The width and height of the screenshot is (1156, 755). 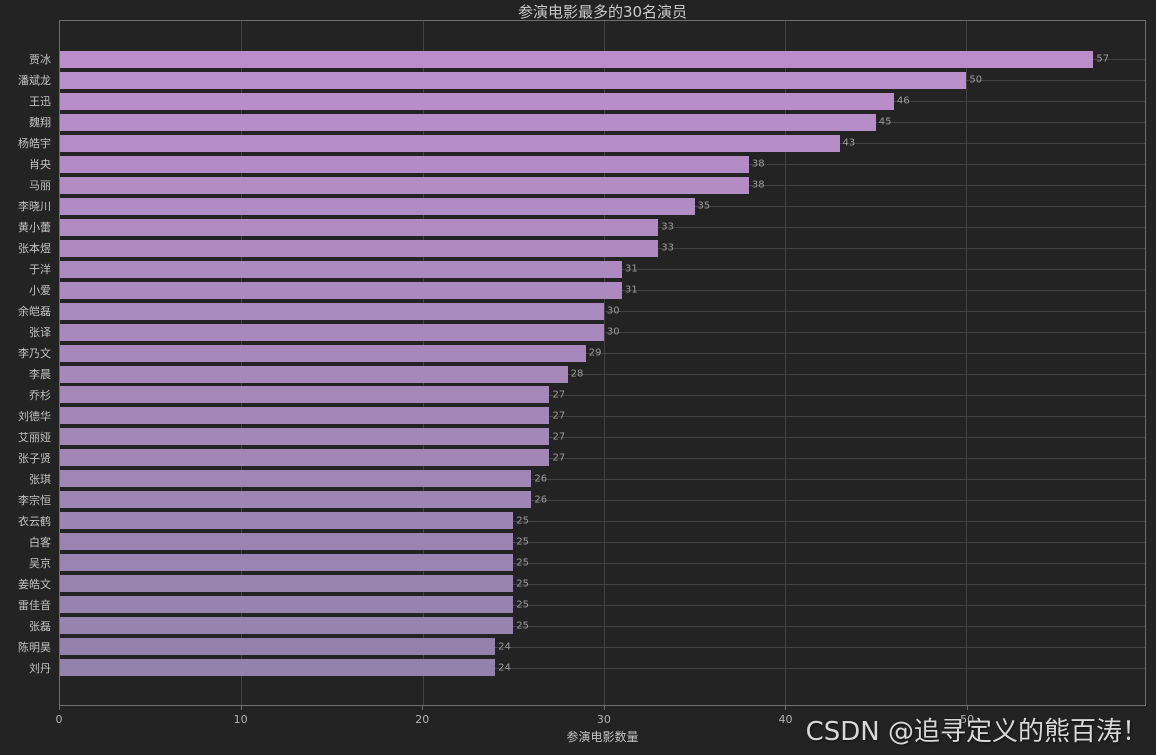 I want to click on y-axis-category-label: 吴京, so click(x=40, y=563).